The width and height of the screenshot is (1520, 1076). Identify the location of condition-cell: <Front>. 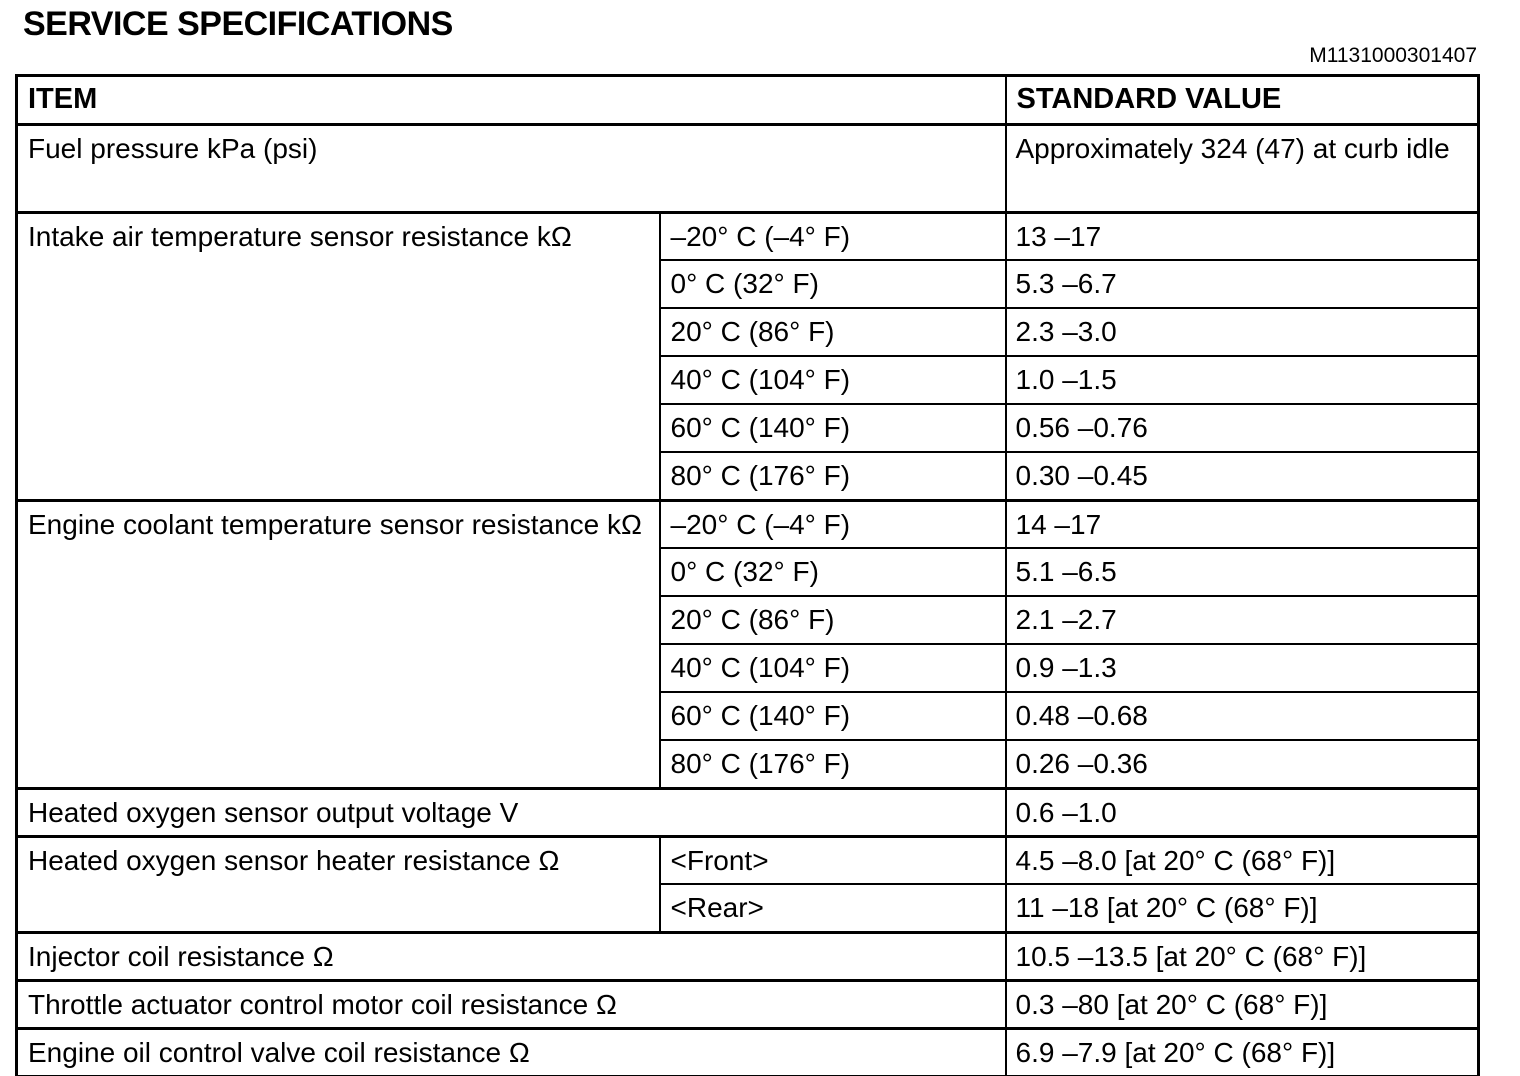
(832, 860).